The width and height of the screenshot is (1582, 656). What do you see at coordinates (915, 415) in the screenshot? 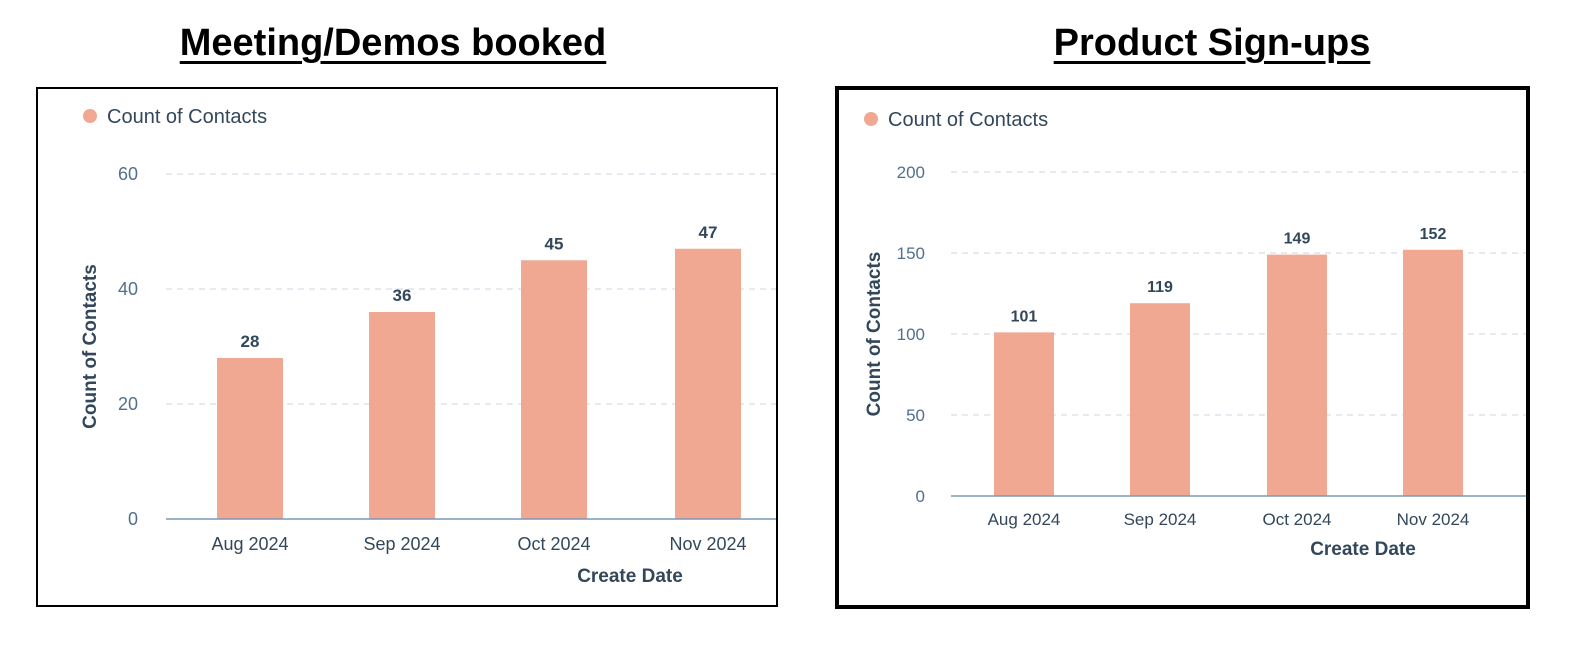
I see `y-tick-label: 50` at bounding box center [915, 415].